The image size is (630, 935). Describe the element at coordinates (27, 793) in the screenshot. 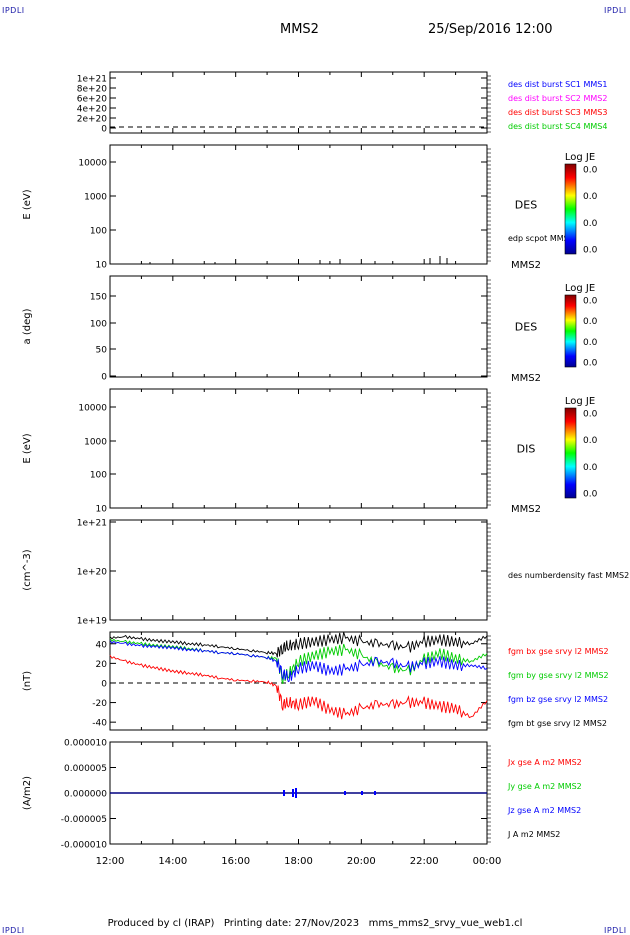

I see `y-axis-label: (A/m2)` at that location.